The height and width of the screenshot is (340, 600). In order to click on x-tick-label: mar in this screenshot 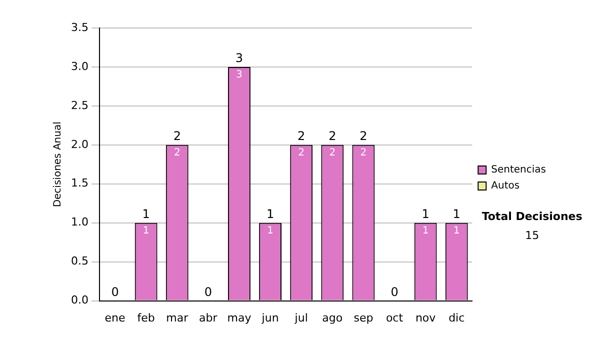, I will do `click(177, 317)`.